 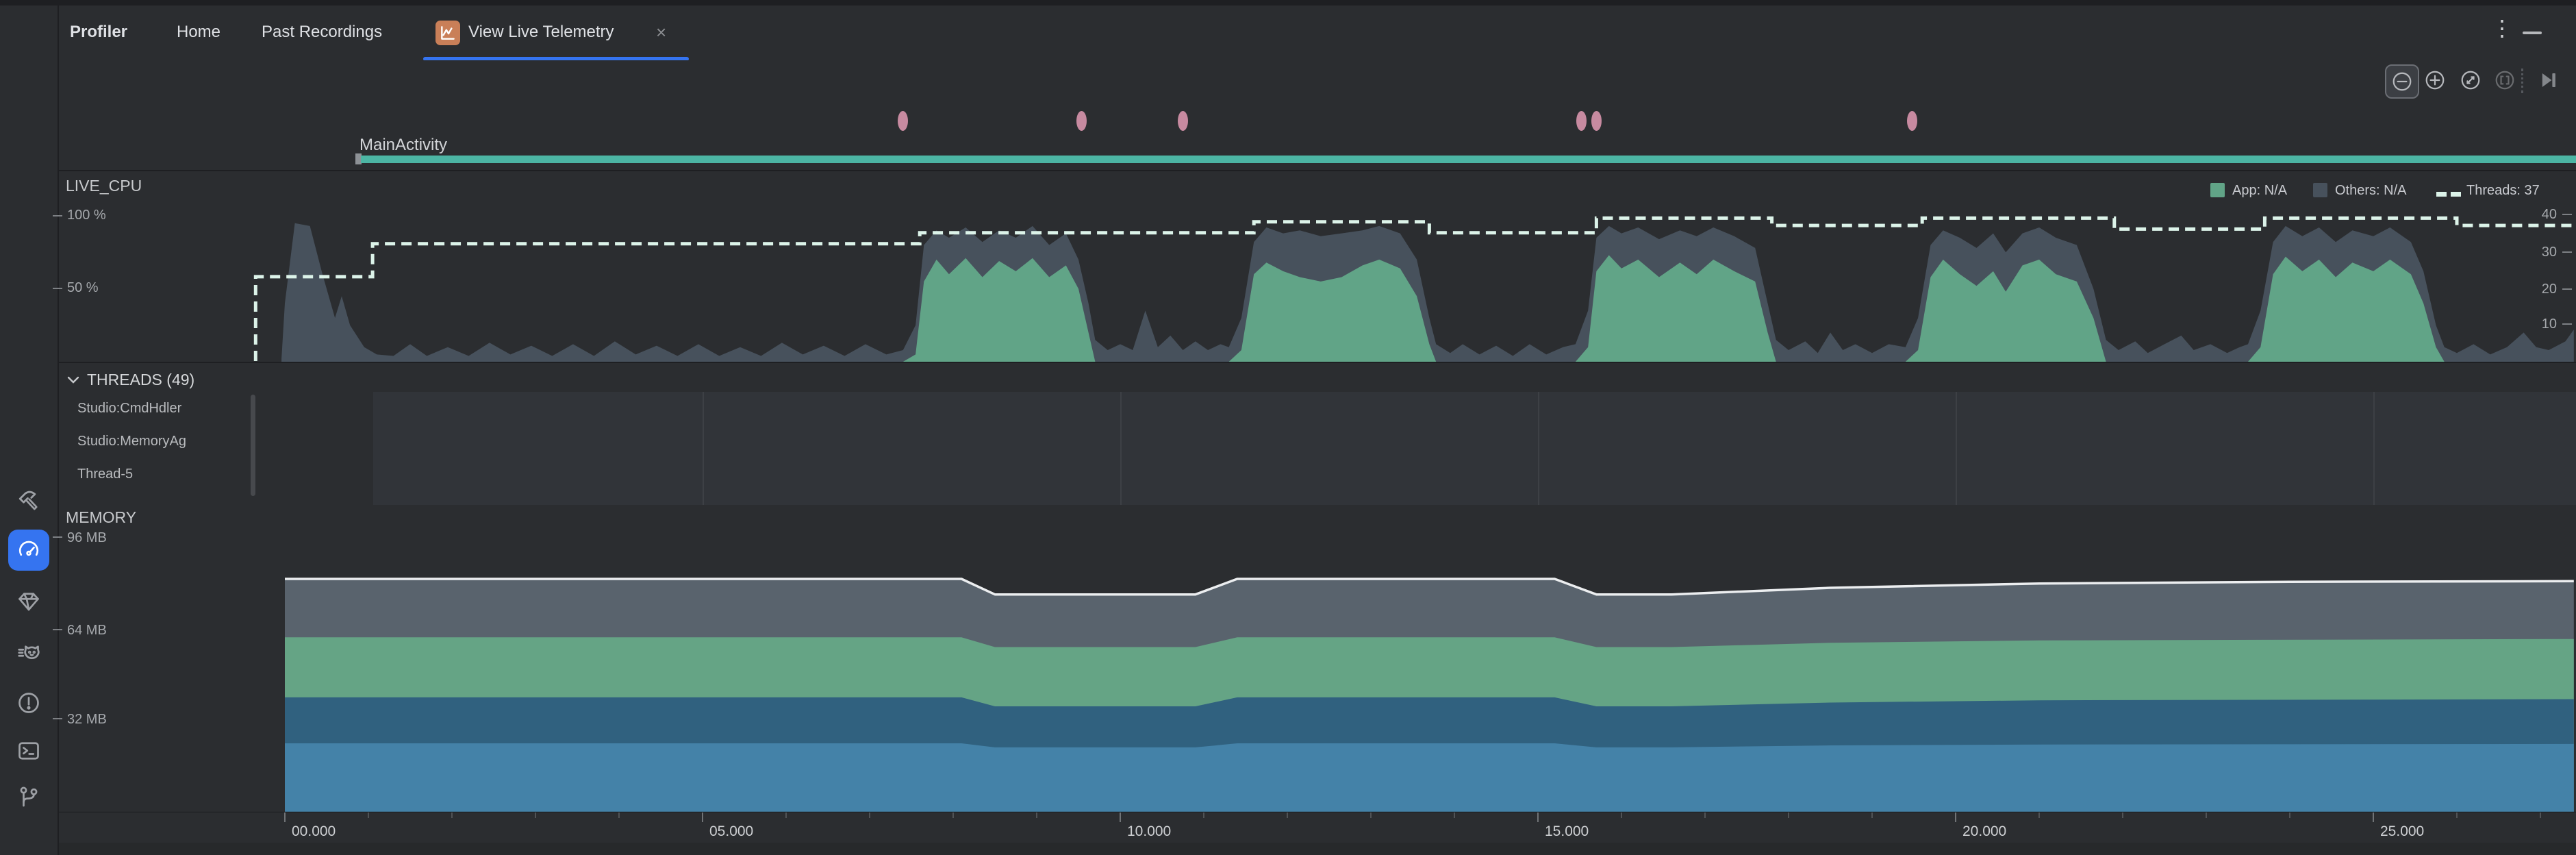 I want to click on logcat-cat-icon, so click(x=29, y=654).